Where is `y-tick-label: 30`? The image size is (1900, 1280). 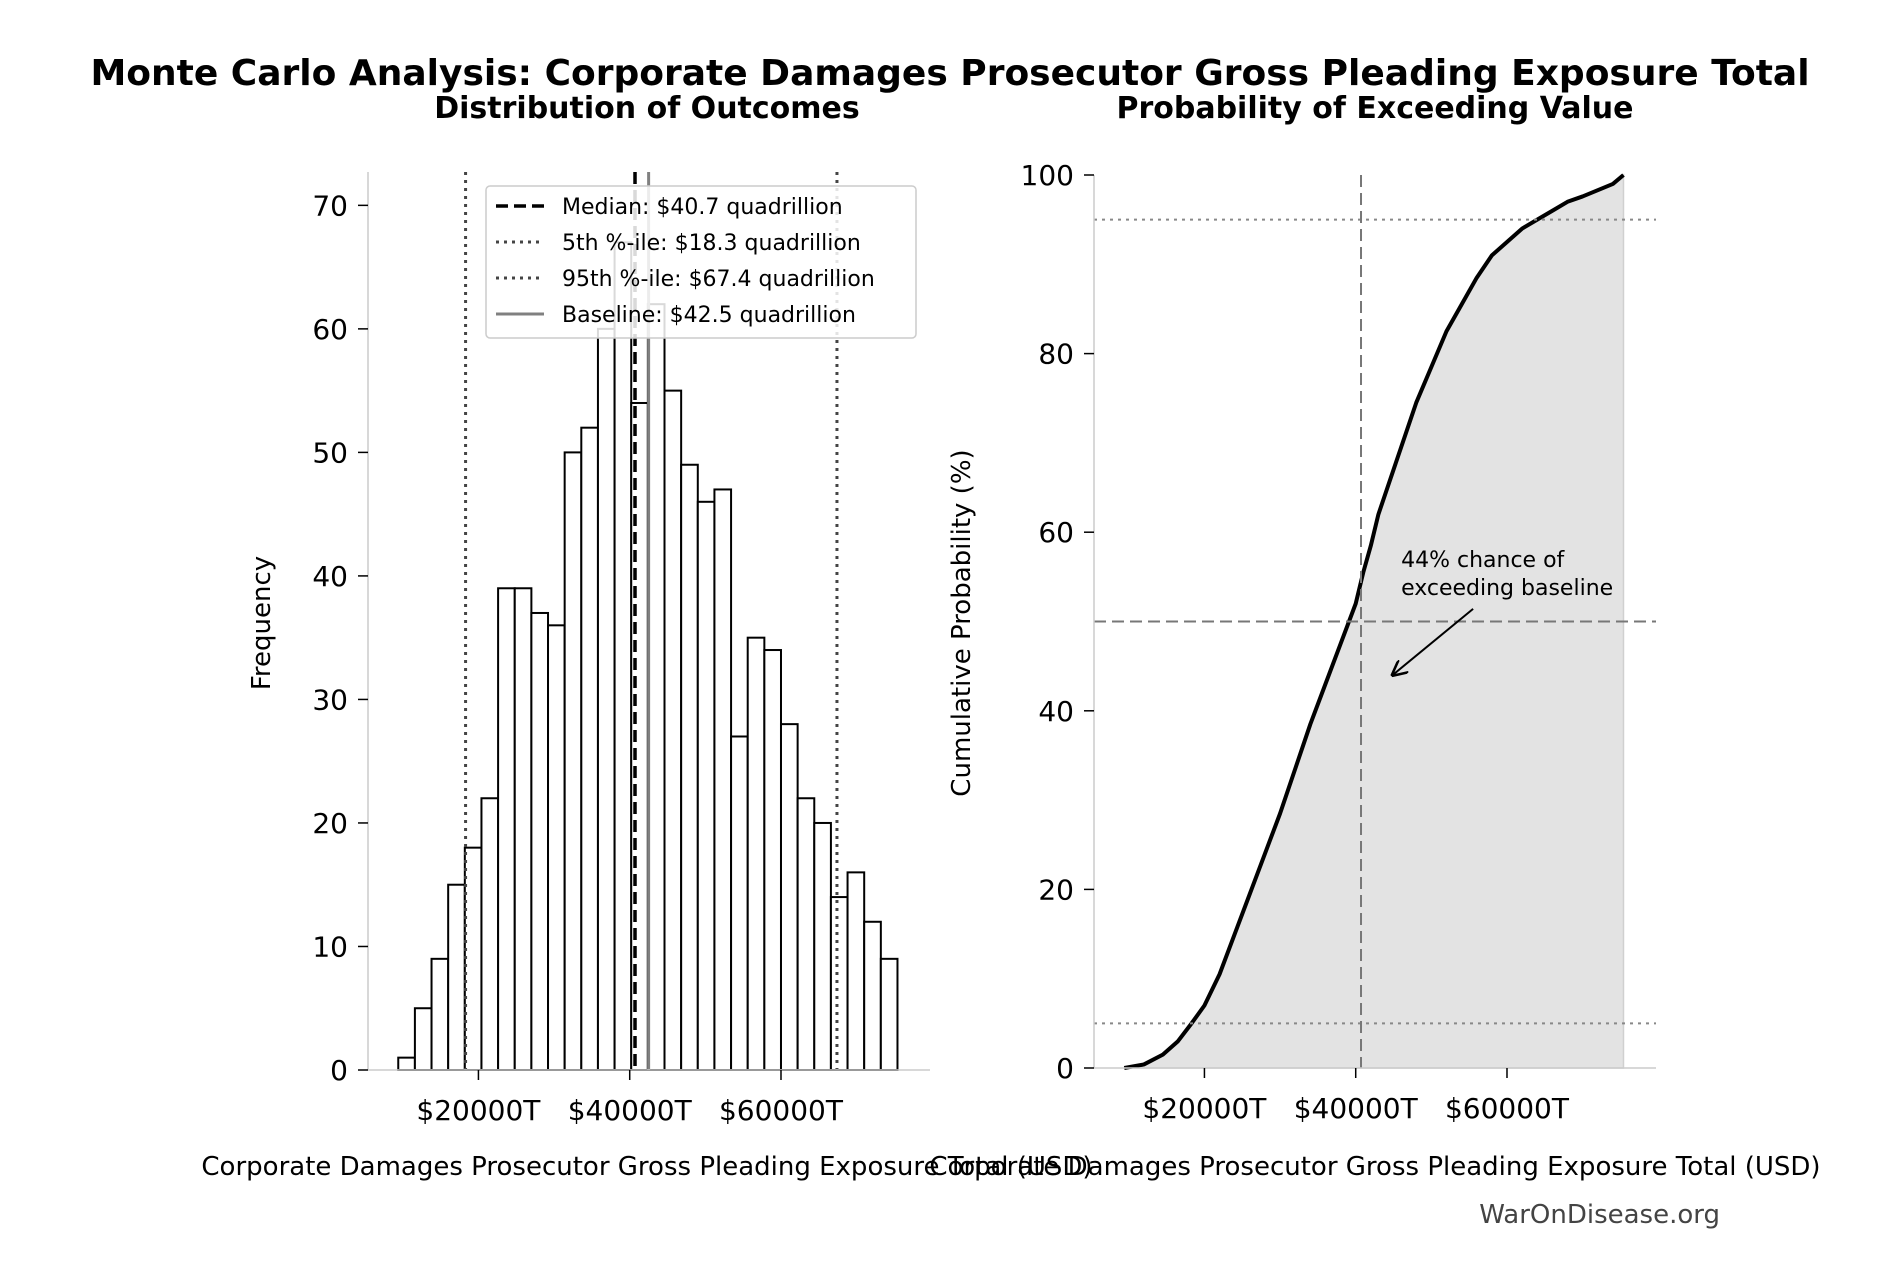 y-tick-label: 30 is located at coordinates (330, 699).